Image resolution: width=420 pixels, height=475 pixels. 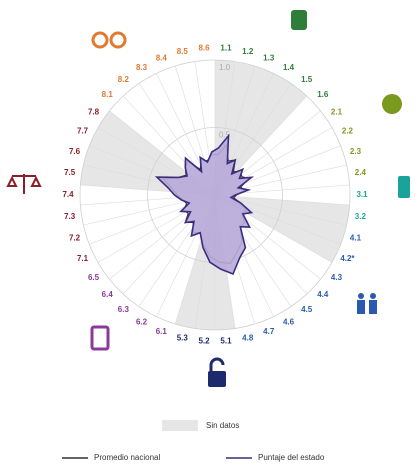 I want to click on category-label: 8.2, so click(x=124, y=79).